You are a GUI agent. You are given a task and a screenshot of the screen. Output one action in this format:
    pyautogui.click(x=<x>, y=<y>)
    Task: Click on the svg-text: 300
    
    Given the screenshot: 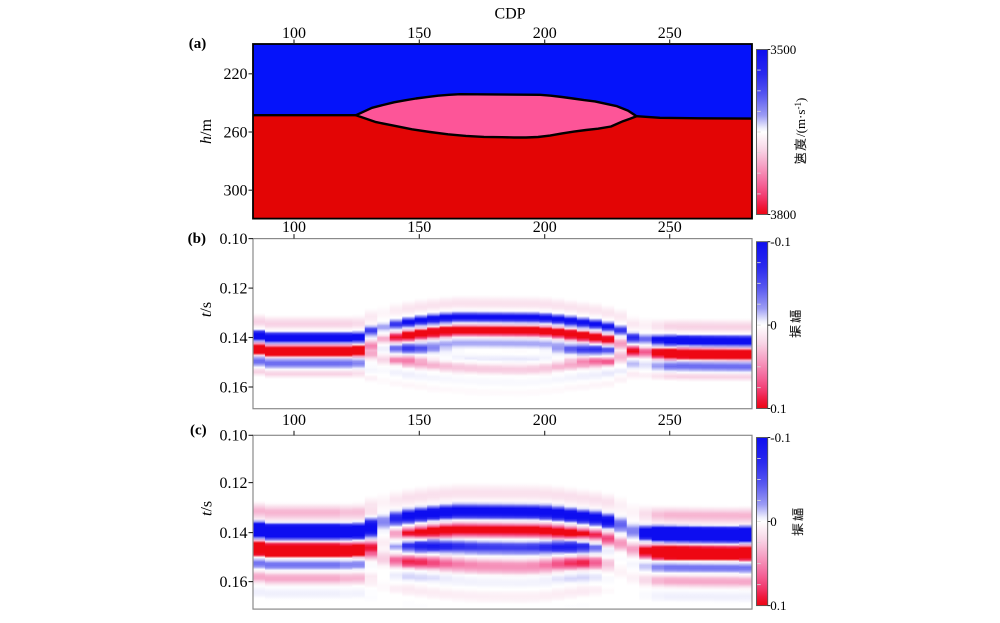 What is the action you would take?
    pyautogui.click(x=236, y=191)
    